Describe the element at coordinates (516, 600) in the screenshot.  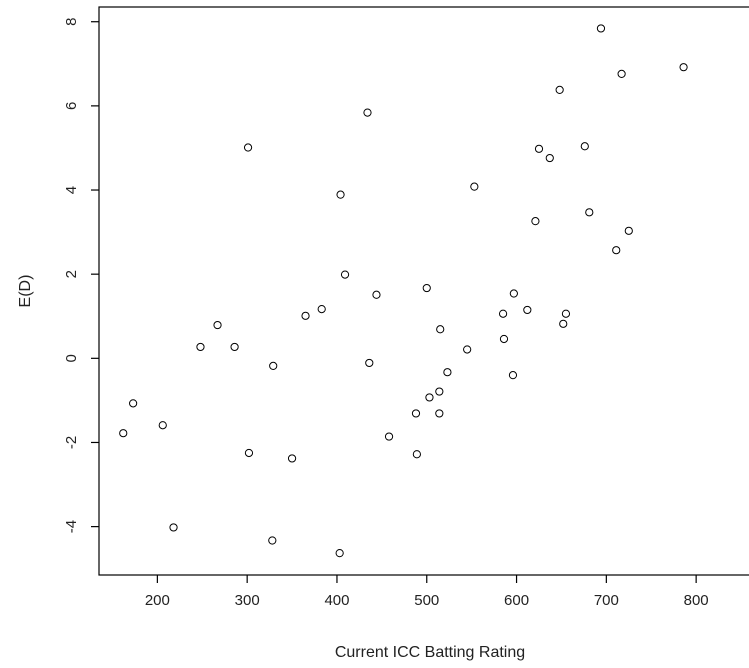
I see `x-tick-label: 600` at that location.